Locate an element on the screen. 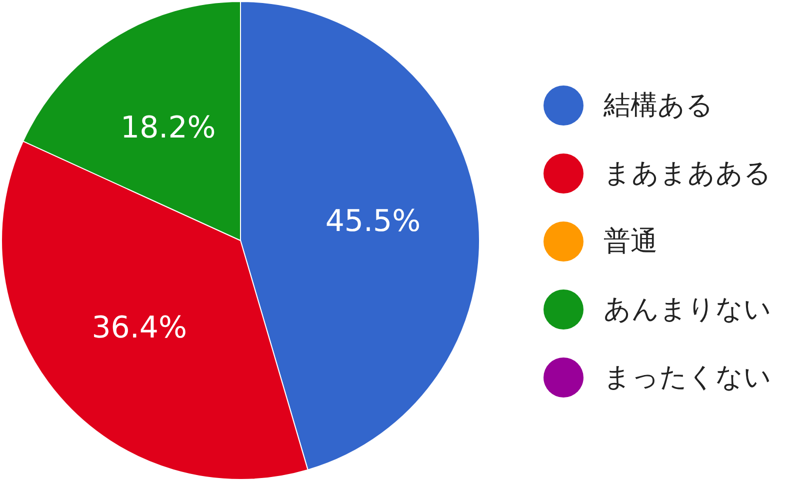 This screenshot has width=800, height=480. legend-label: 普通 is located at coordinates (631, 241).